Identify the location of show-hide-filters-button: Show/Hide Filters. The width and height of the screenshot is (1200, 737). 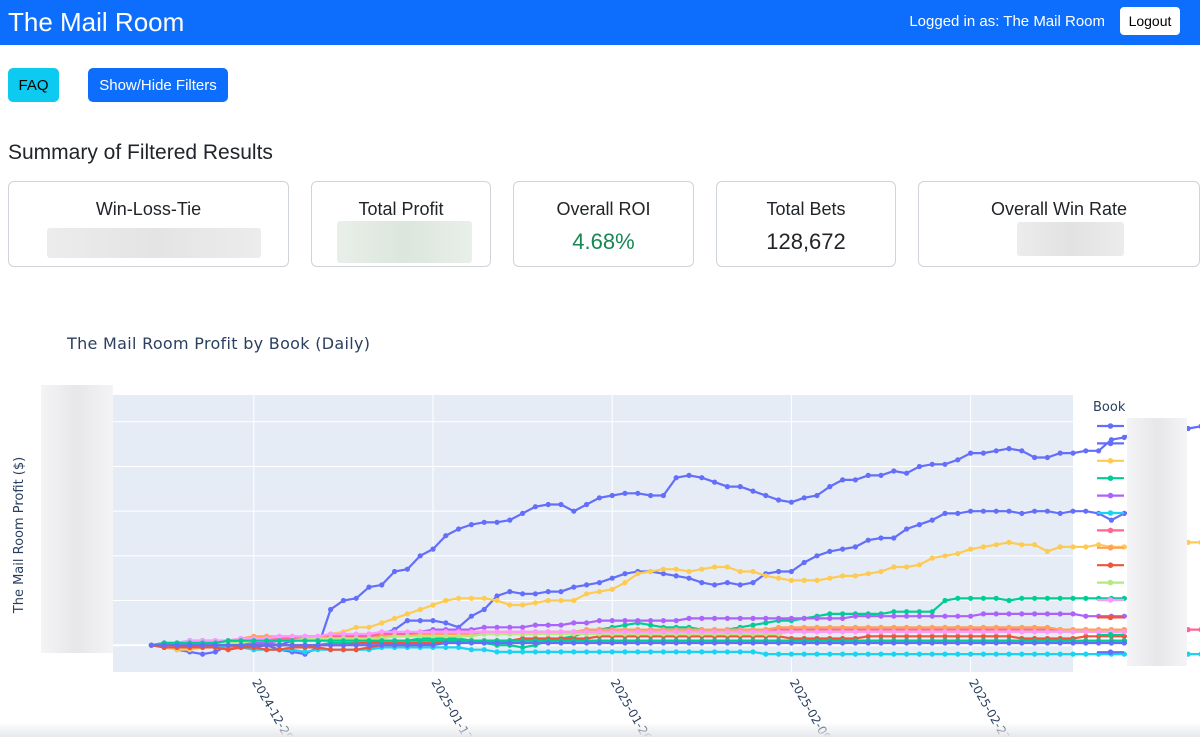
(158, 85).